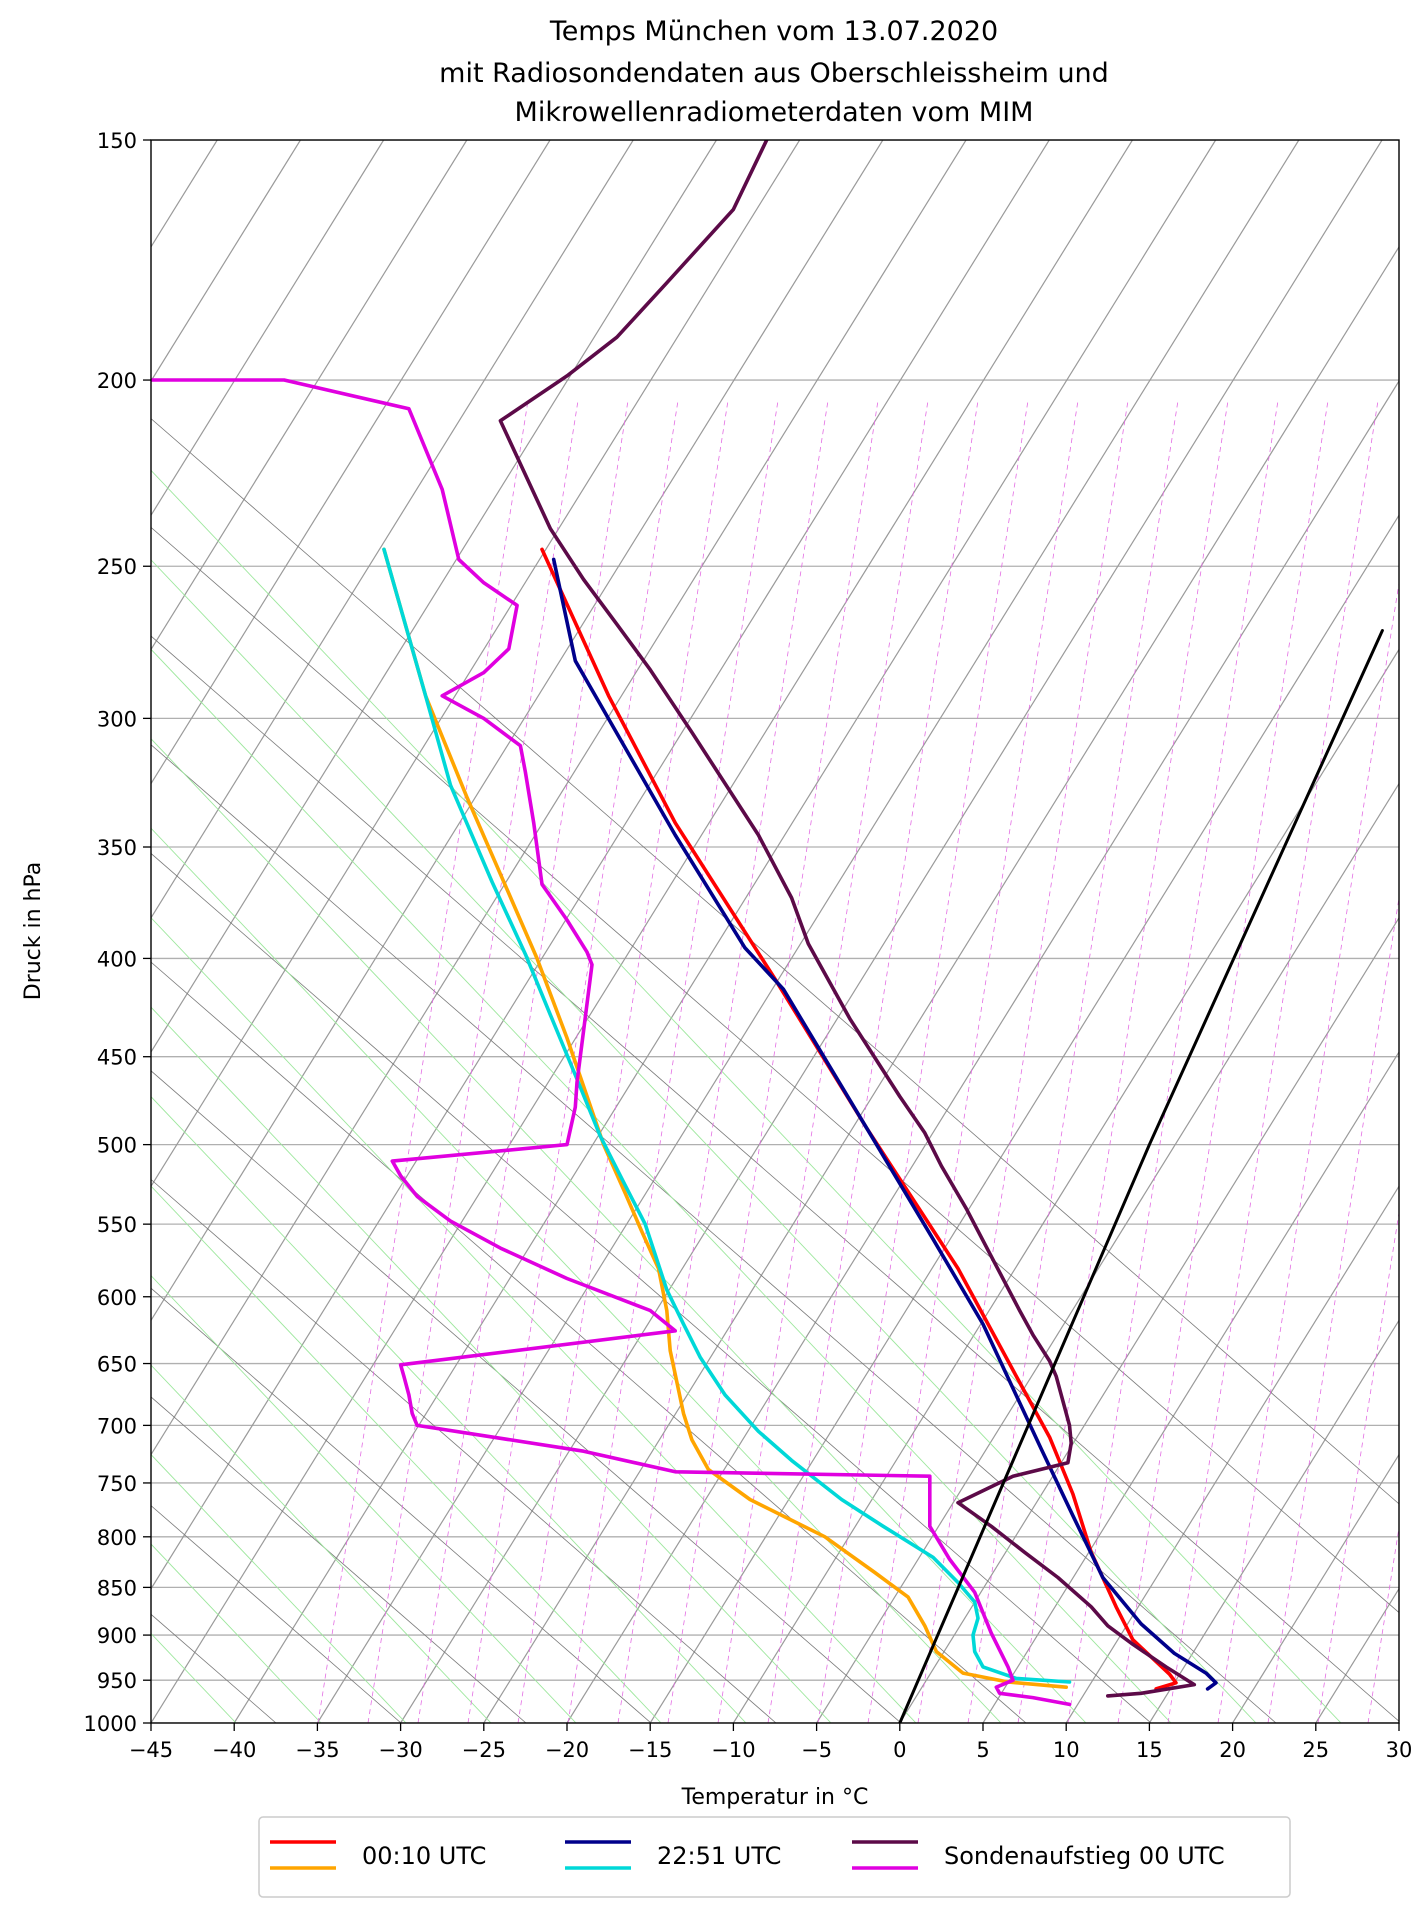  What do you see at coordinates (117, 1225) in the screenshot?
I see `y-tick-label: 550` at bounding box center [117, 1225].